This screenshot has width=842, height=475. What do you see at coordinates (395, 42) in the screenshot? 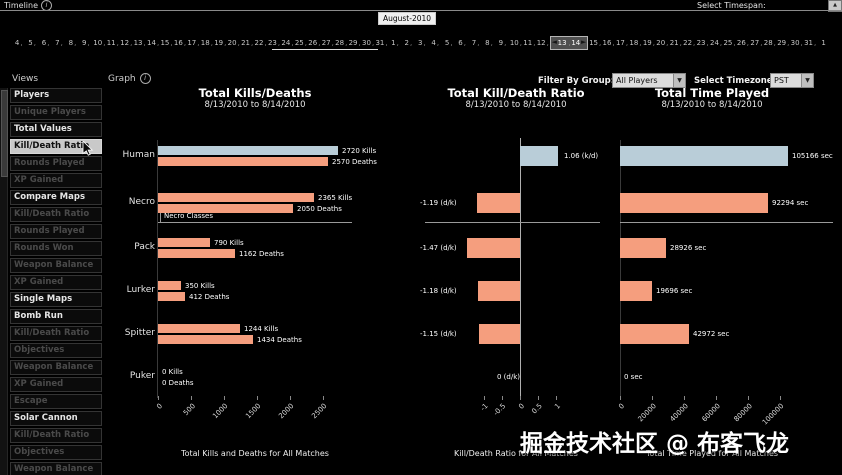
I see `timeline-day: 1,` at bounding box center [395, 42].